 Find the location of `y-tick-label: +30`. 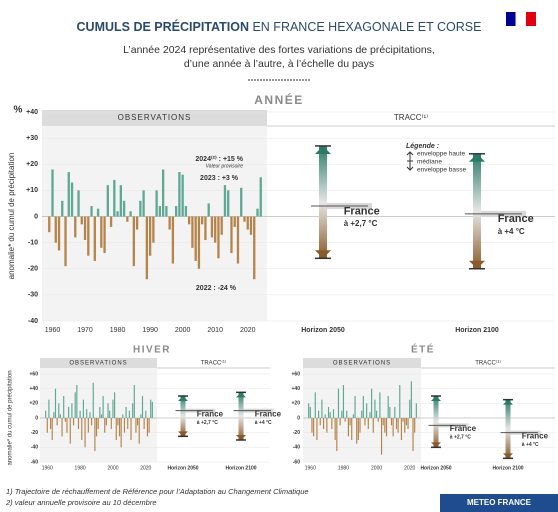

y-tick-label: +30 is located at coordinates (32, 138).